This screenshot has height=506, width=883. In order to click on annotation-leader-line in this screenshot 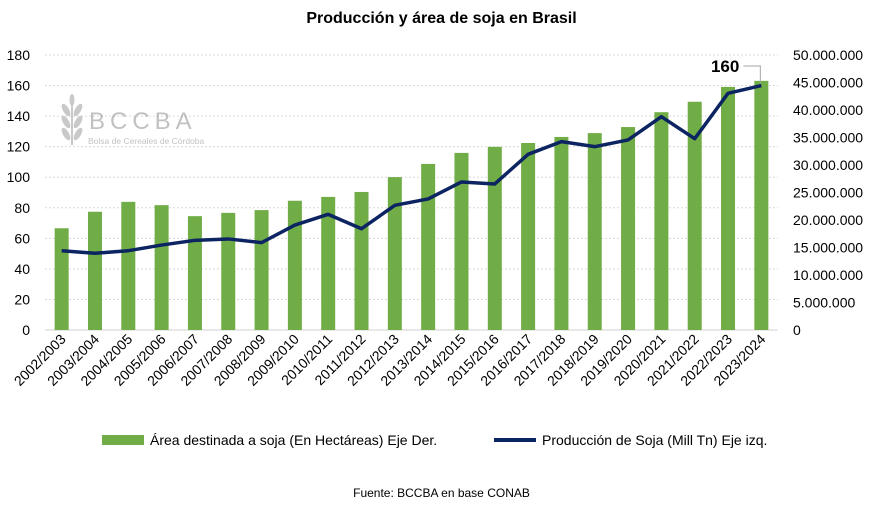, I will do `click(752, 74)`.